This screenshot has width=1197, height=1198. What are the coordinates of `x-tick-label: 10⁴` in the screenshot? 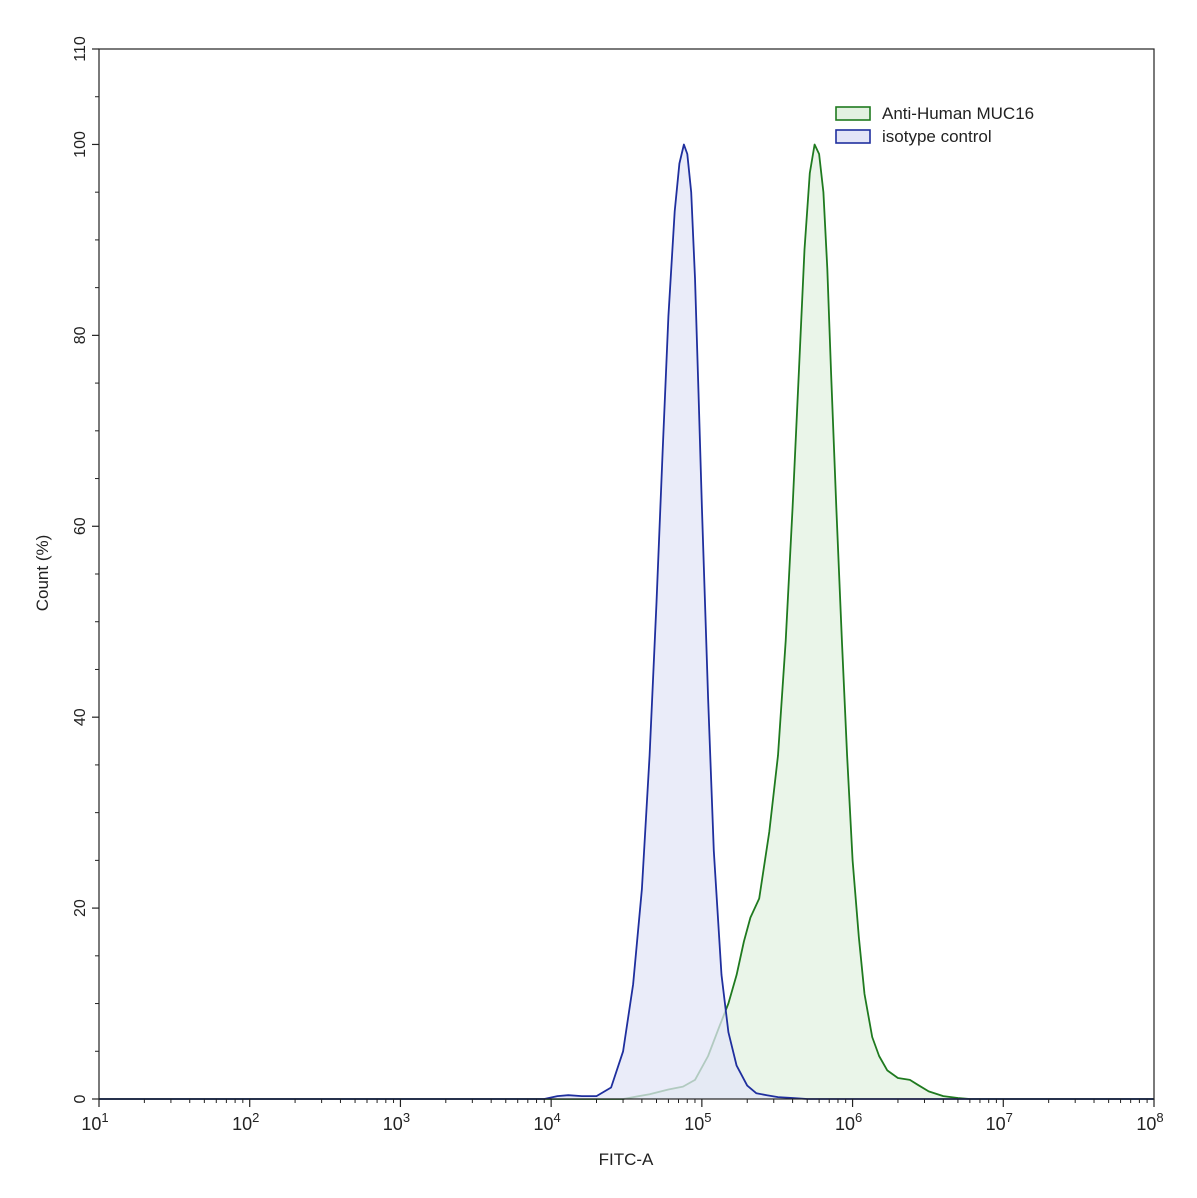 It's located at (547, 1122).